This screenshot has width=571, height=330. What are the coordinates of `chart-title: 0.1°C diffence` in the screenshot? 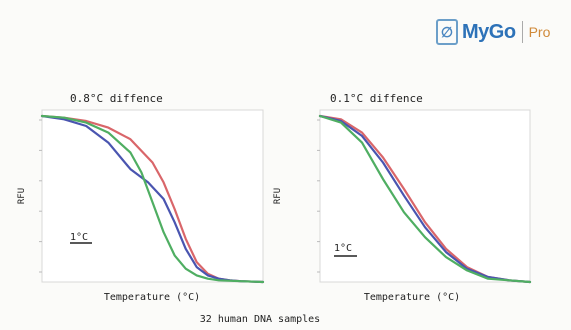 It's located at (376, 98).